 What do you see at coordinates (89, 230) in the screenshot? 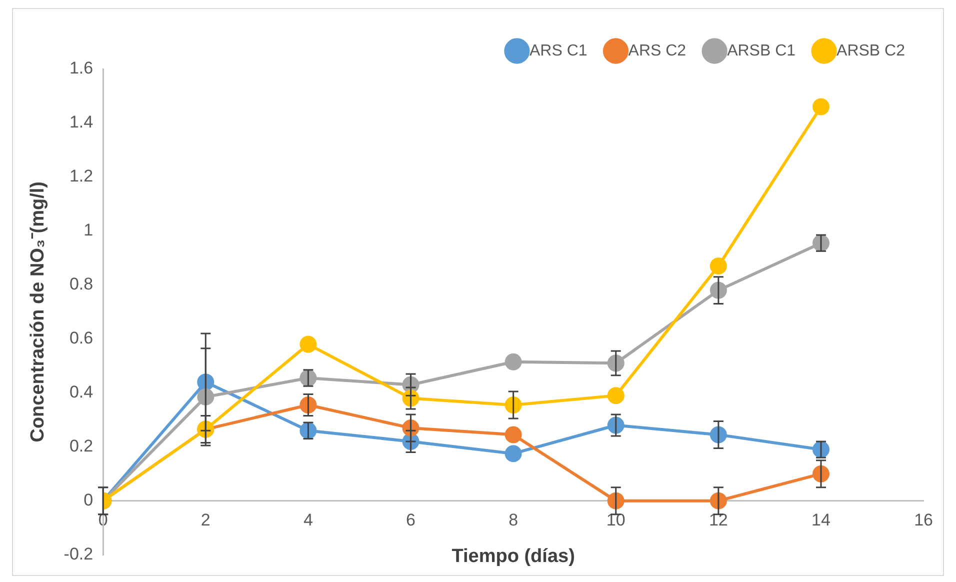
I see `y-tick-label: 1` at bounding box center [89, 230].